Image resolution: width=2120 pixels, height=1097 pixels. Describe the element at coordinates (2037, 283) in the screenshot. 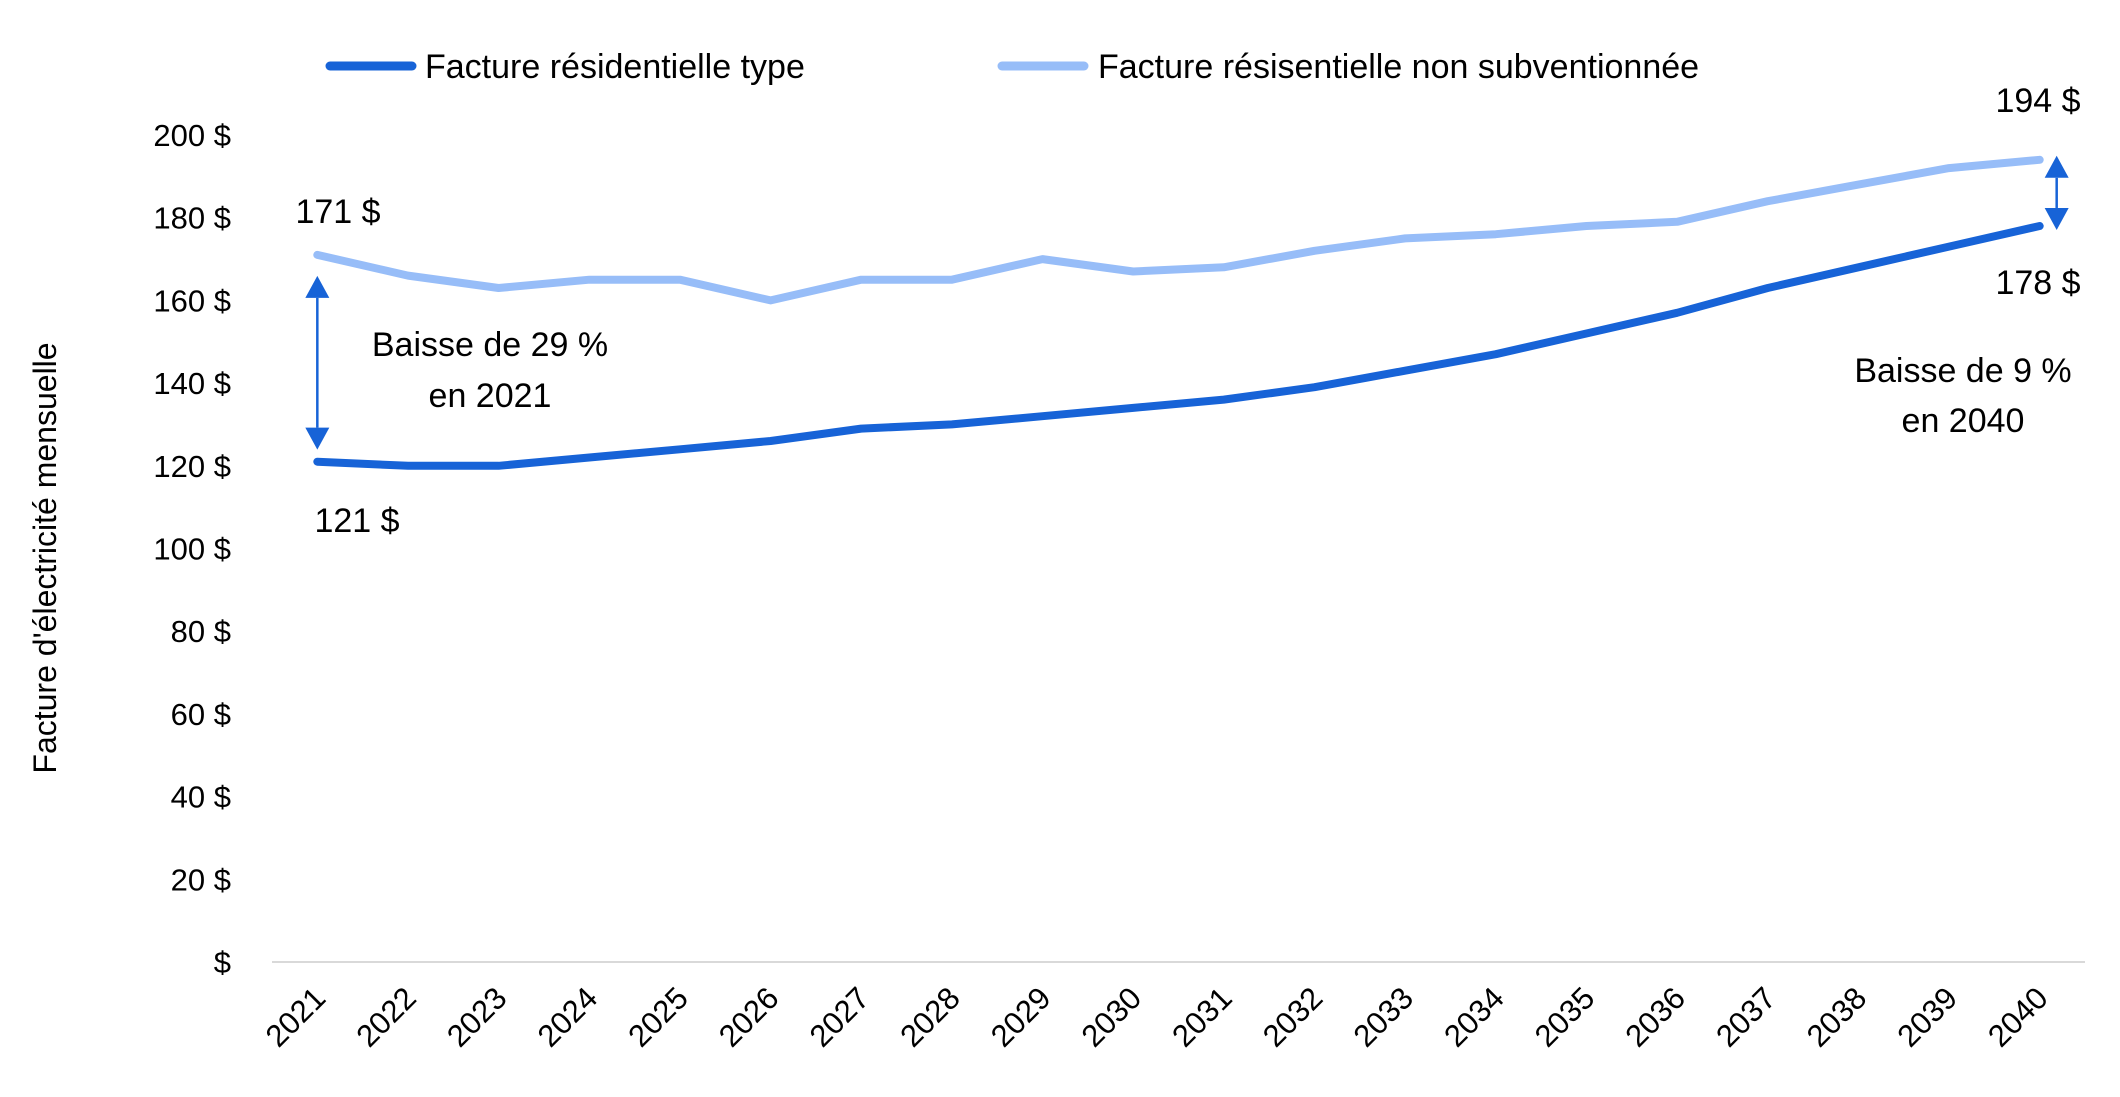

I see `end-bottom-value-label: 178 $` at that location.